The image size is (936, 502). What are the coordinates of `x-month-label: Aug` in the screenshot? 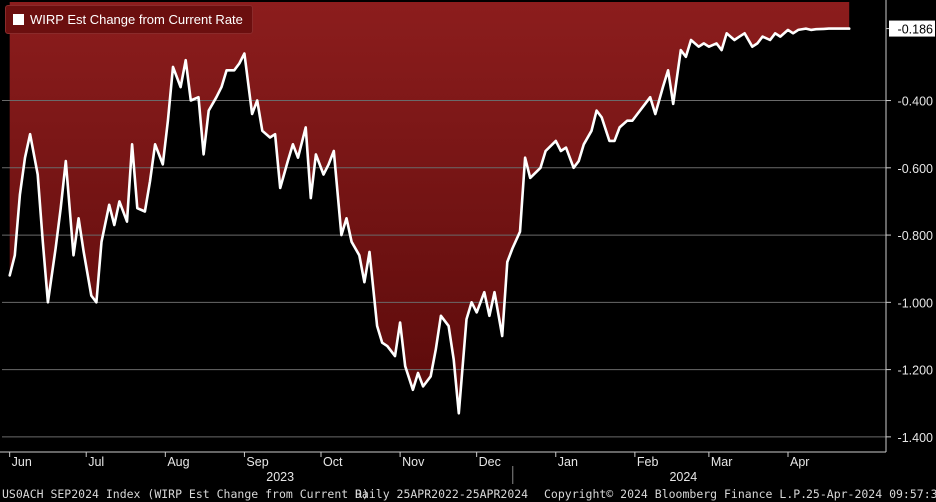 It's located at (178, 462).